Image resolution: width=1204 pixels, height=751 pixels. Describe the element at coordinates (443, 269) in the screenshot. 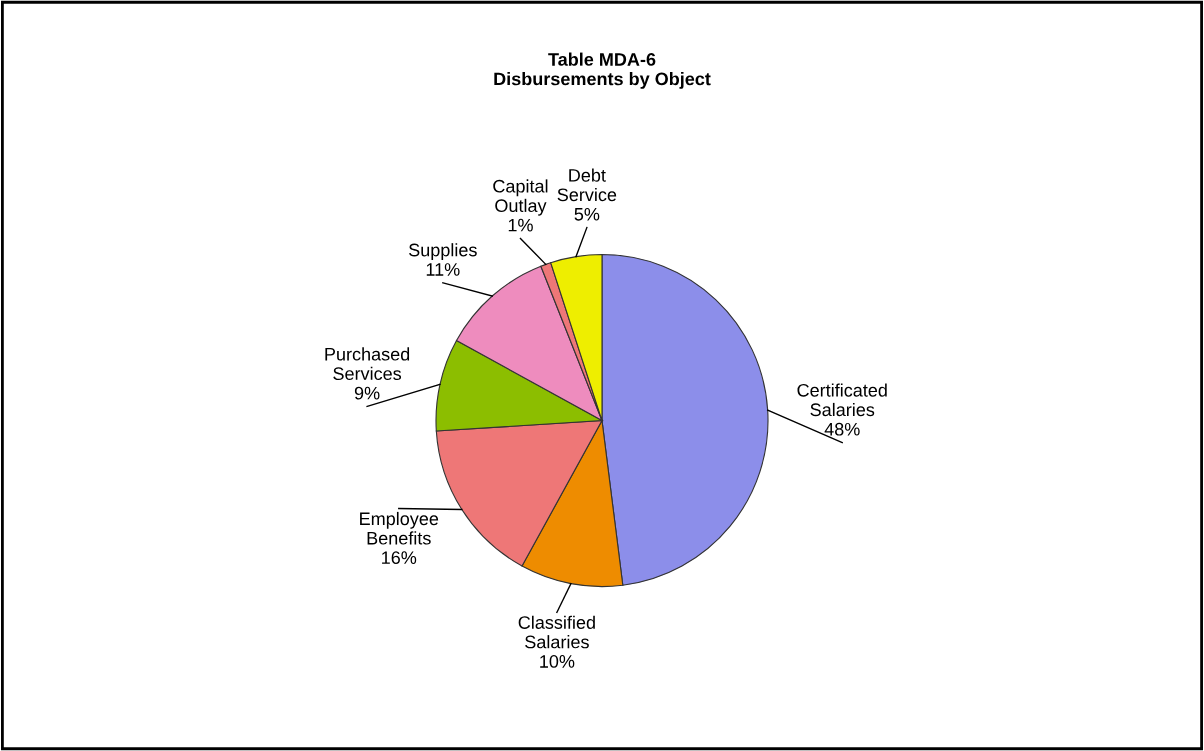

I see `data-label: 11%` at that location.